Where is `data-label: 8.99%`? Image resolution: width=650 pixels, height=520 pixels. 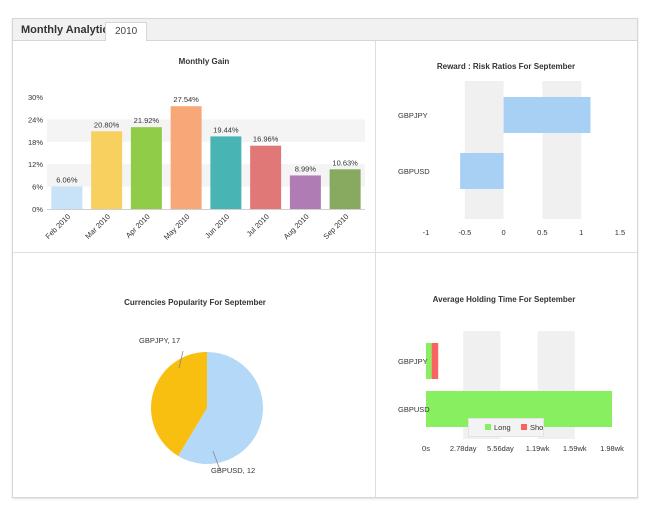 data-label: 8.99% is located at coordinates (306, 168).